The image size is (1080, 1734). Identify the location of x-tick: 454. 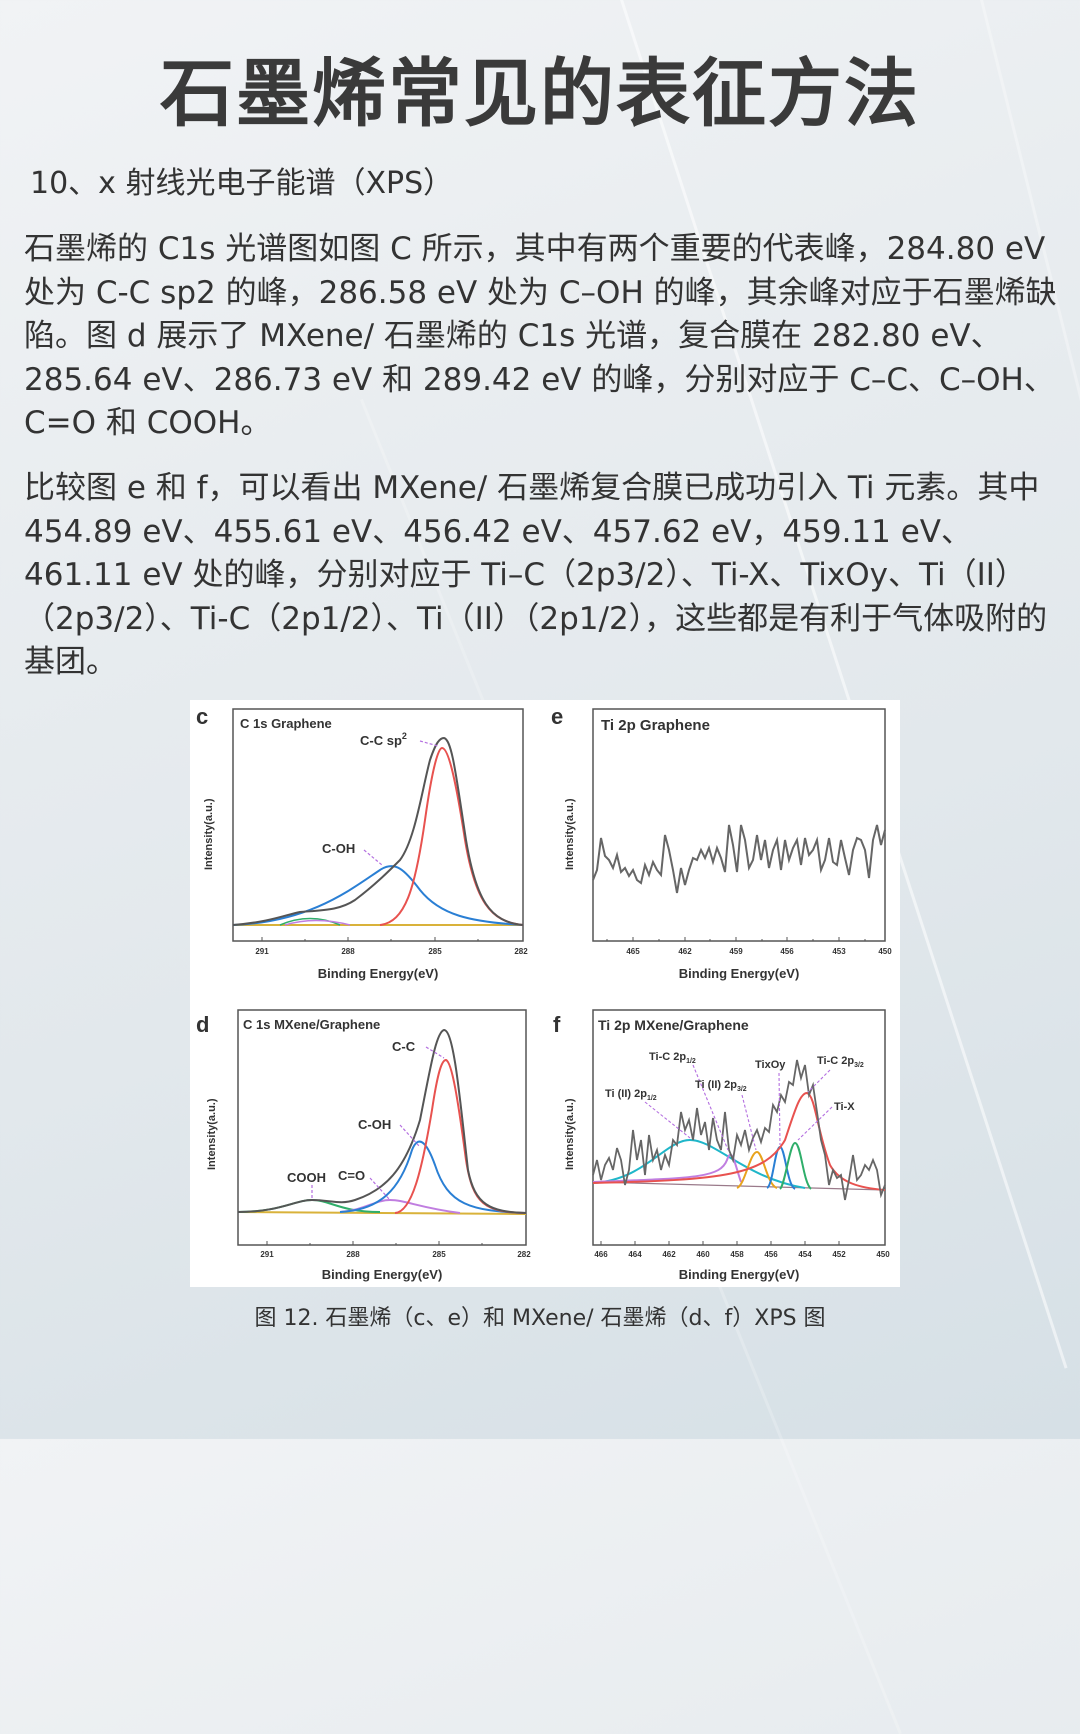
(805, 1254).